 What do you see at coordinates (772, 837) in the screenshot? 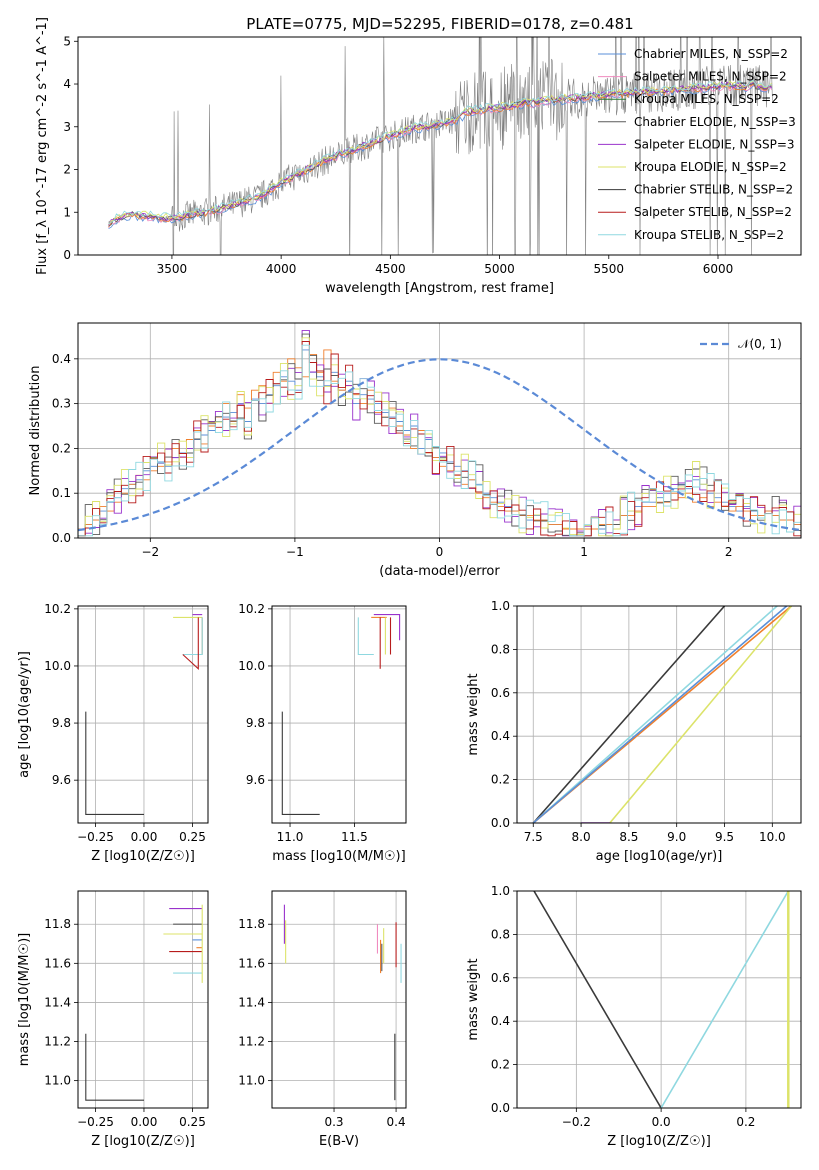
I see `x-tick-label: 10.0` at bounding box center [772, 837].